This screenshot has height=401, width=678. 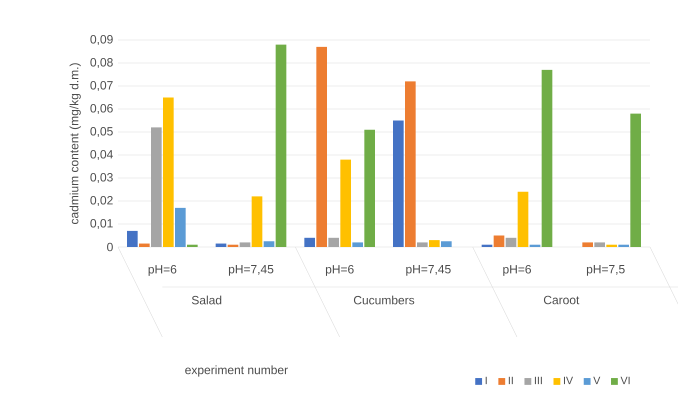 I want to click on y-tick-label: 0,09, so click(x=101, y=40).